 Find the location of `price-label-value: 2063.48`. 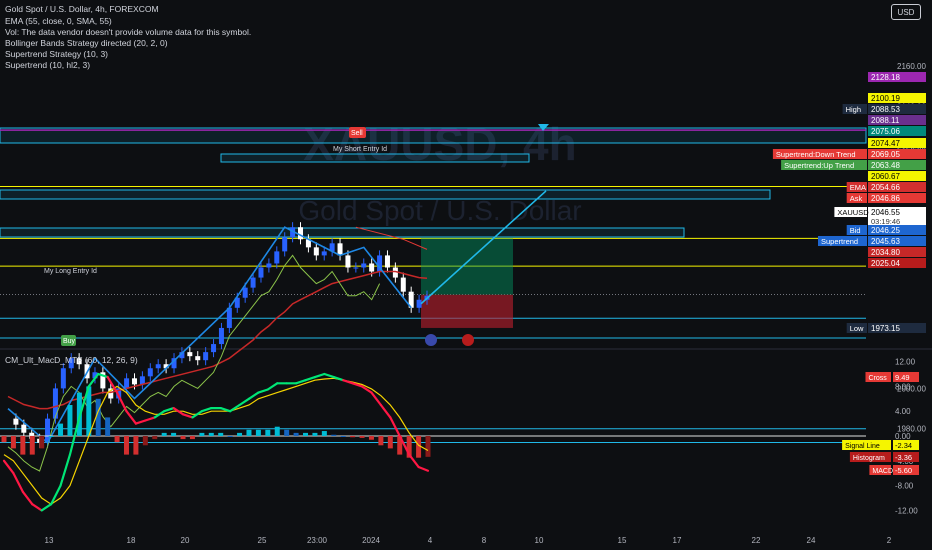

price-label-value: 2063.48 is located at coordinates (885, 165).